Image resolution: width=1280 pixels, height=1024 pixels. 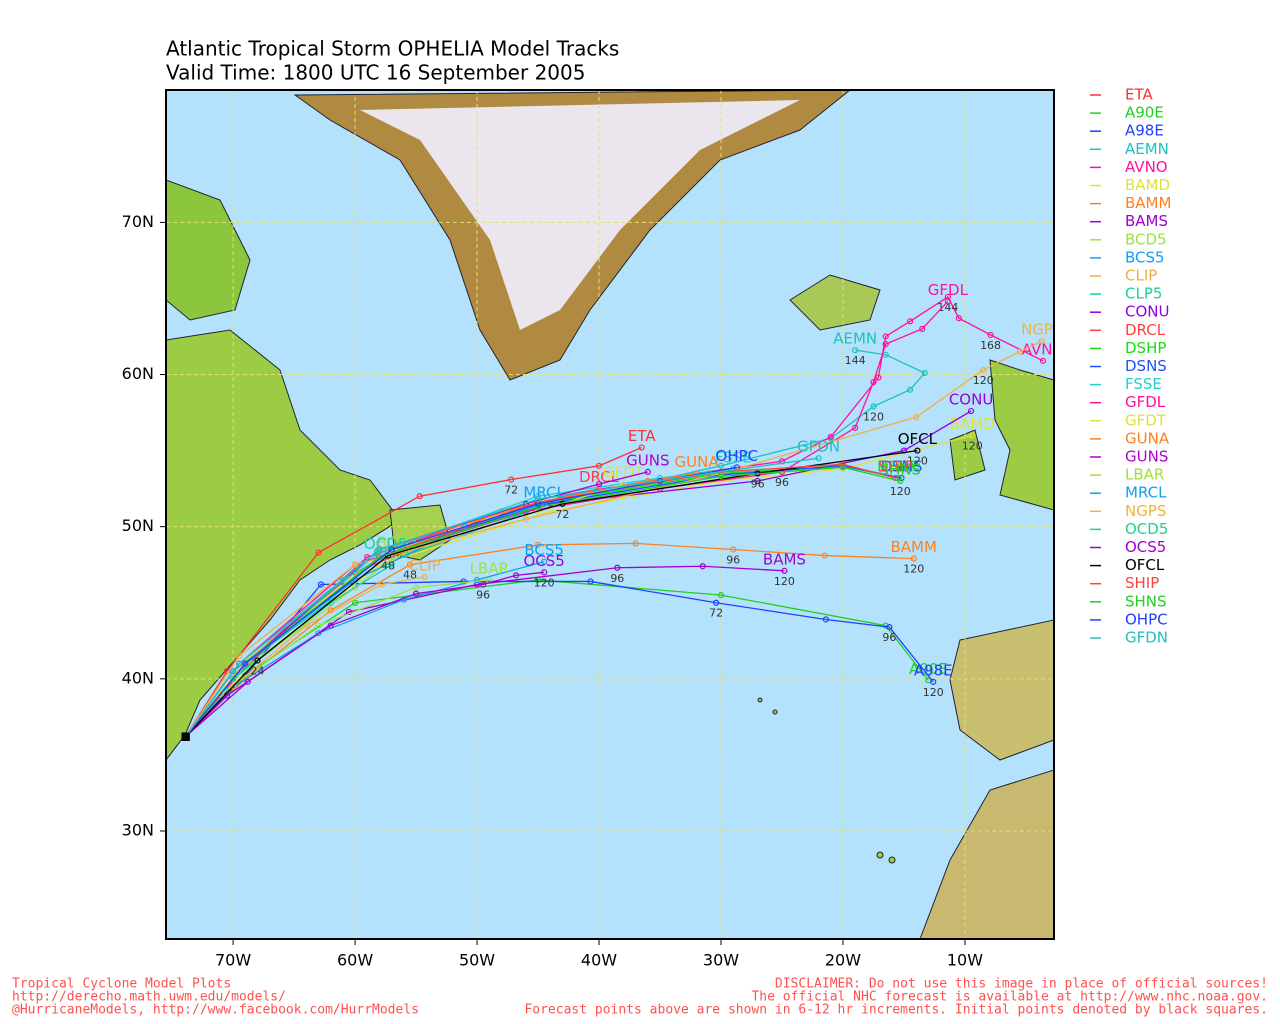 I want to click on track-label: OCS5, so click(x=543, y=561).